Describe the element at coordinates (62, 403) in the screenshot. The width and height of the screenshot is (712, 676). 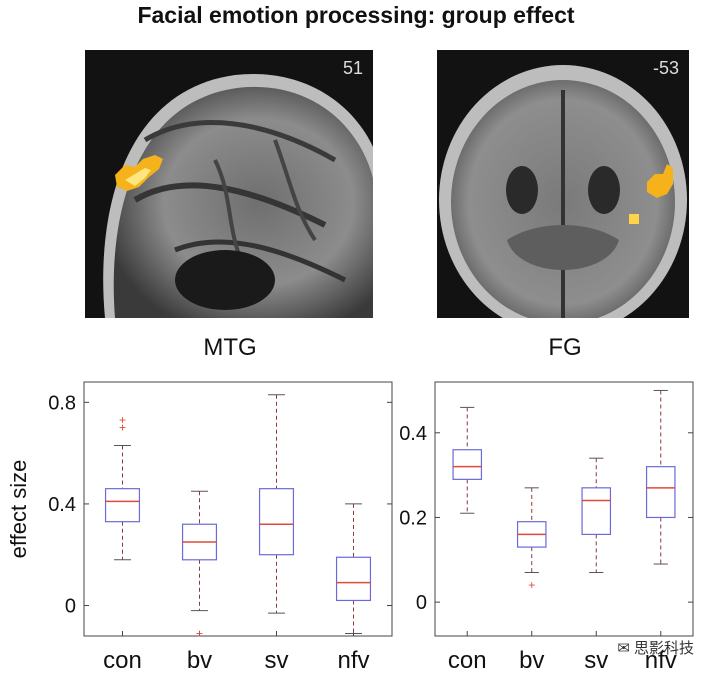
I see `y-tick-label: 0.8` at that location.